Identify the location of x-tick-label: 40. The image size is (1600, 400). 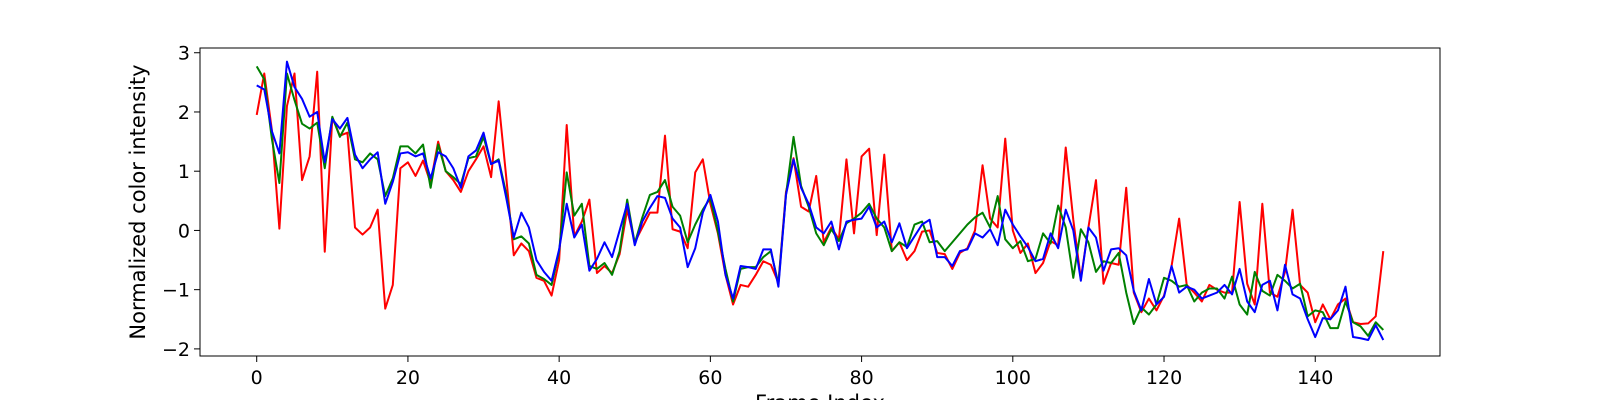
(559, 378).